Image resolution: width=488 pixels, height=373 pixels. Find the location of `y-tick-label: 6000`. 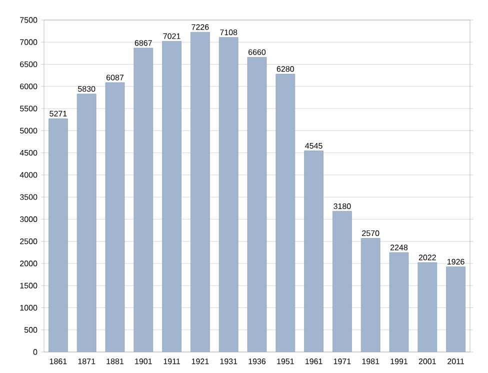

y-tick-label: 6000 is located at coordinates (29, 87).